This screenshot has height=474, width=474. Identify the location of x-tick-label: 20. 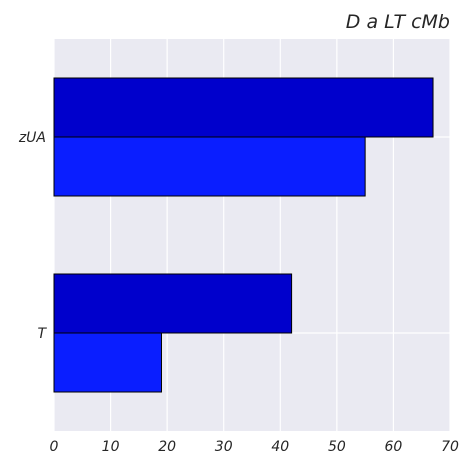
(167, 447).